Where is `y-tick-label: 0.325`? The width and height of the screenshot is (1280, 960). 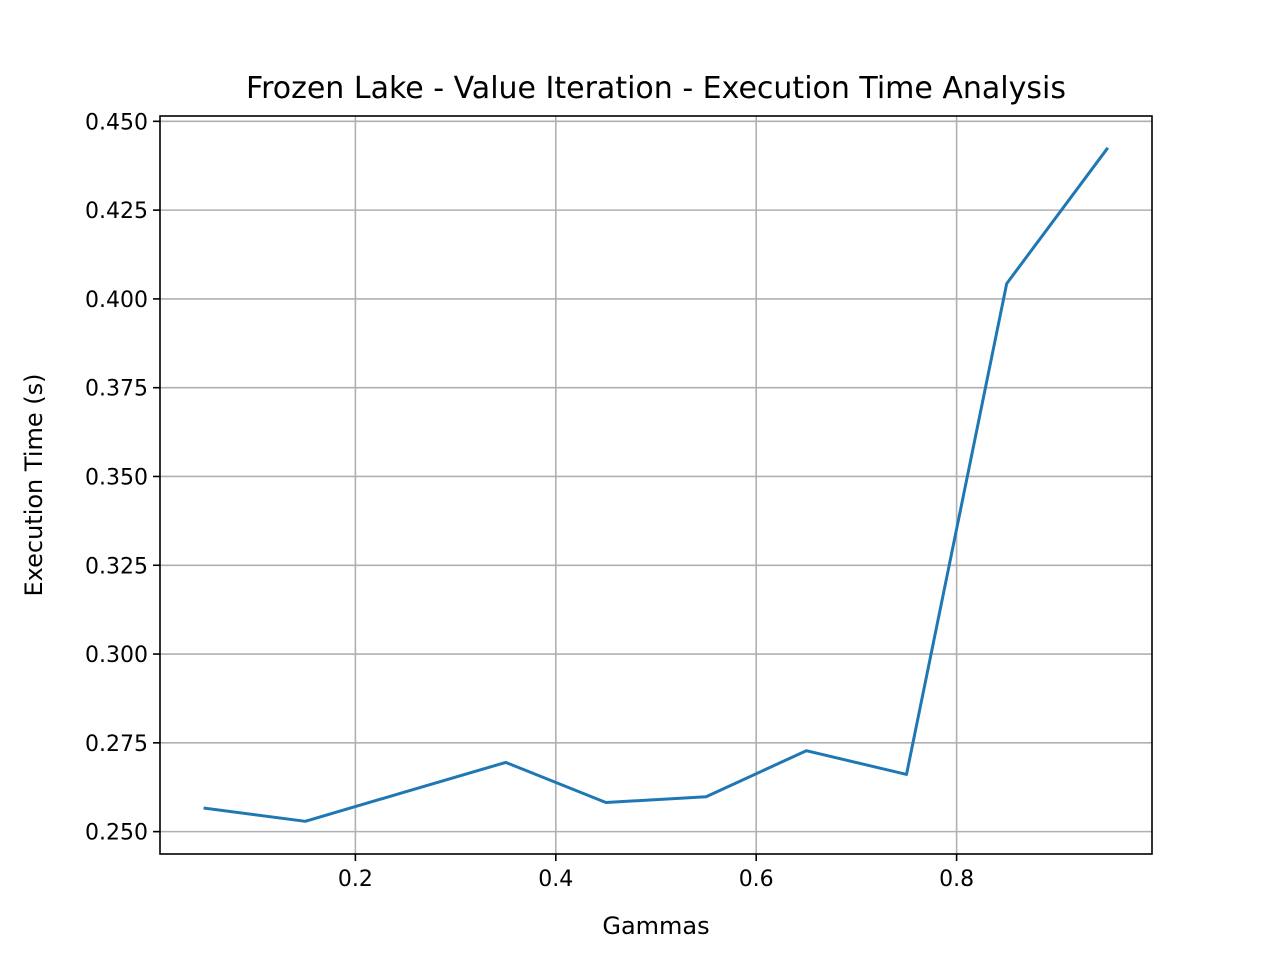 y-tick-label: 0.325 is located at coordinates (116, 566).